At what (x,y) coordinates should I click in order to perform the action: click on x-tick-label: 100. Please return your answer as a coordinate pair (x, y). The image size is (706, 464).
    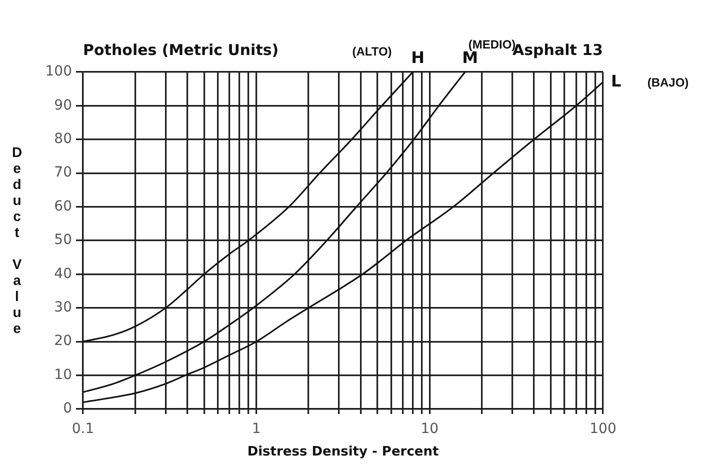
    Looking at the image, I should click on (603, 429).